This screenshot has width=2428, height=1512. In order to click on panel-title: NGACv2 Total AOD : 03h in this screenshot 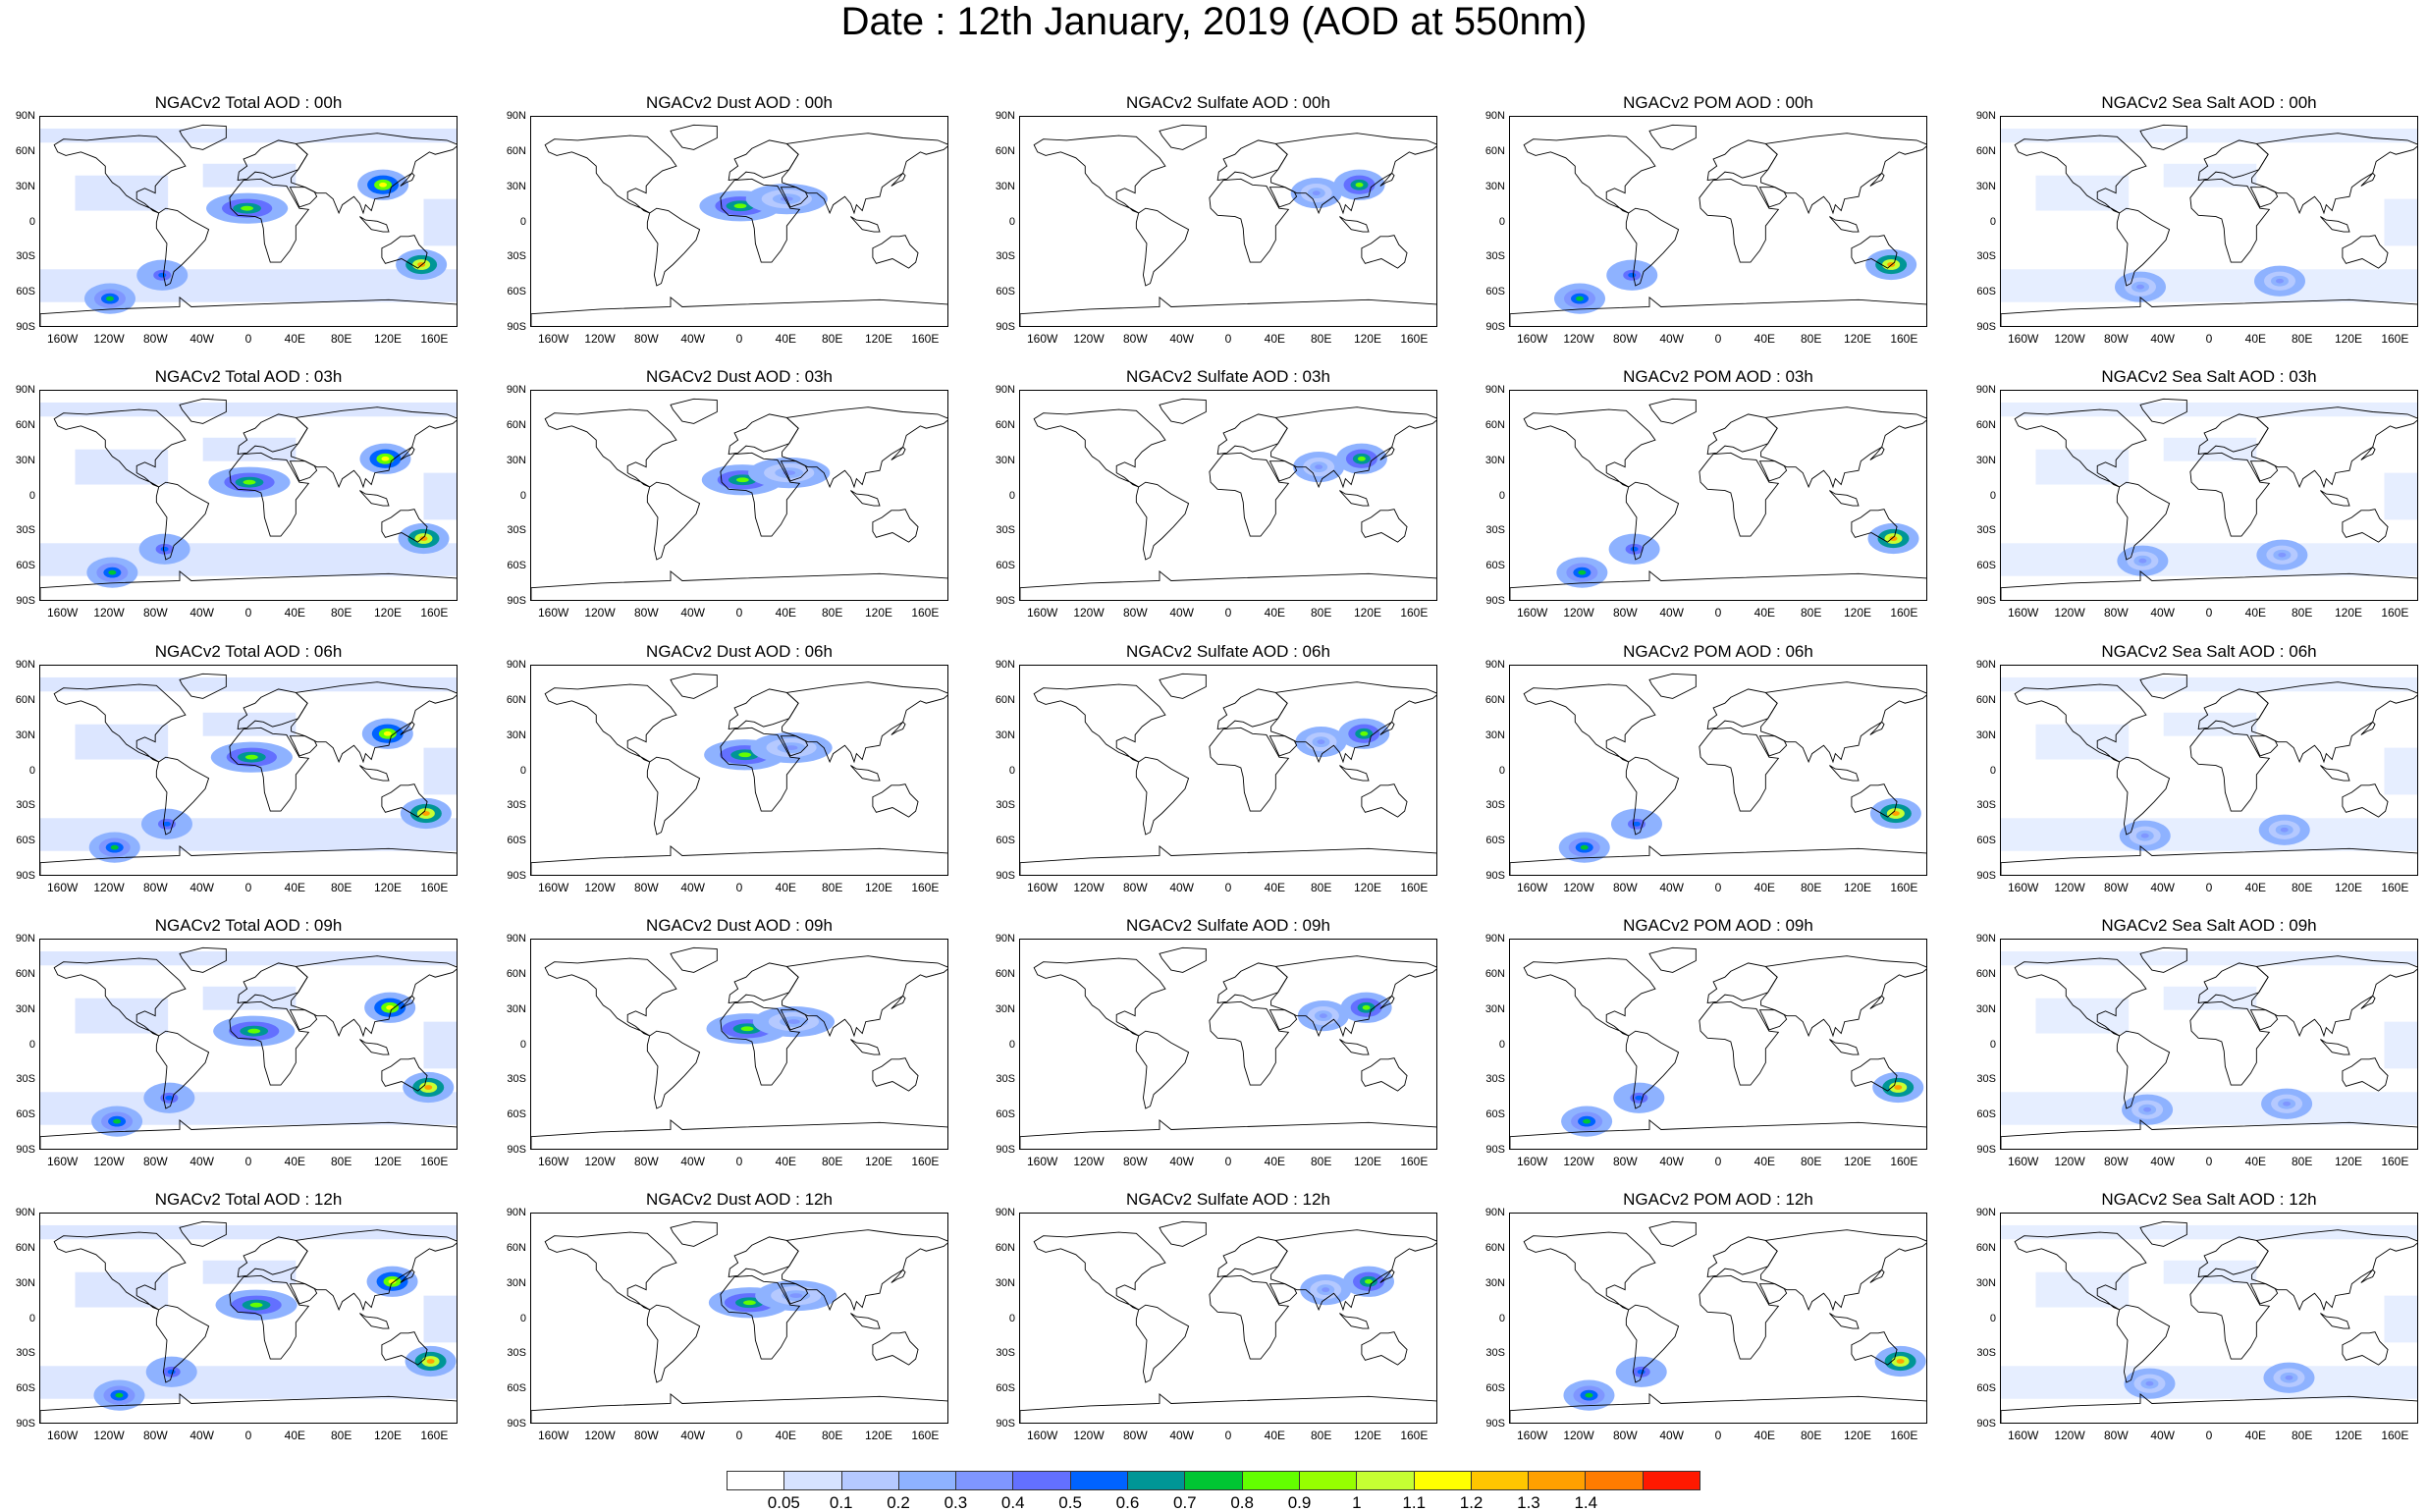, I will do `click(249, 376)`.